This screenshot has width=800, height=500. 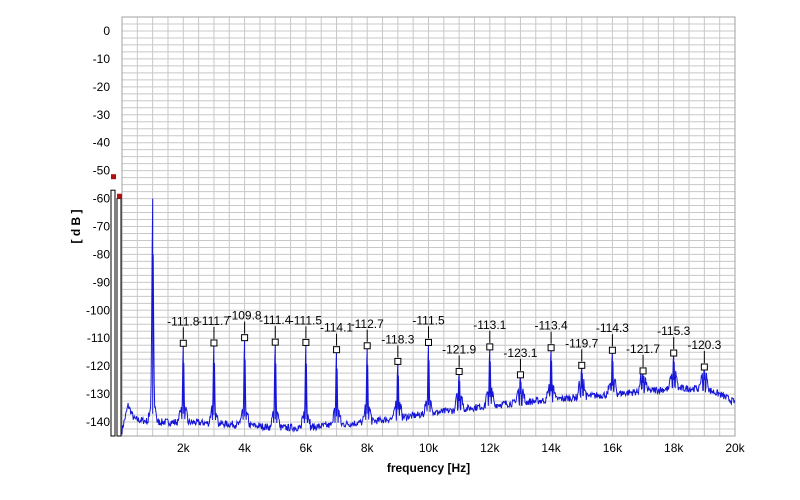 What do you see at coordinates (612, 328) in the screenshot?
I see `harmonic-label: -114.3` at bounding box center [612, 328].